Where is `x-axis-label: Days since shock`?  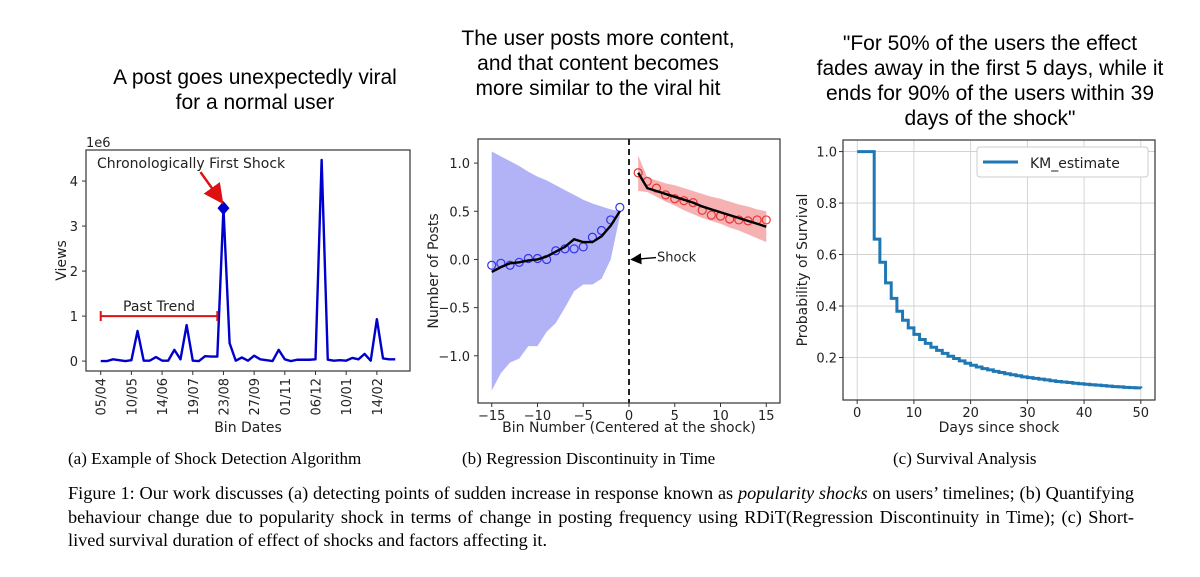 x-axis-label: Days since shock is located at coordinates (1000, 428).